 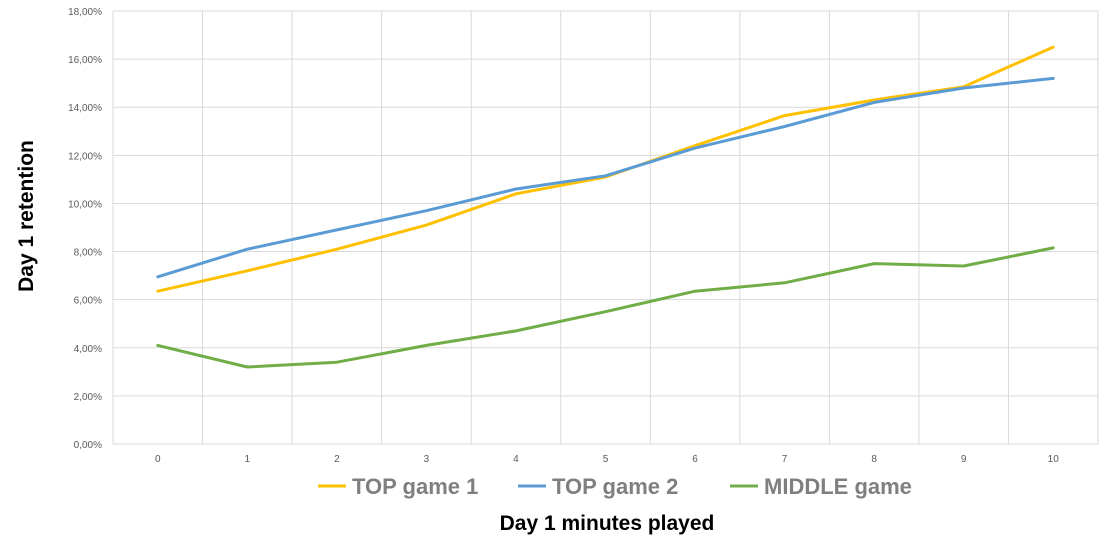 I want to click on legend-label: TOP game 2, so click(x=615, y=486).